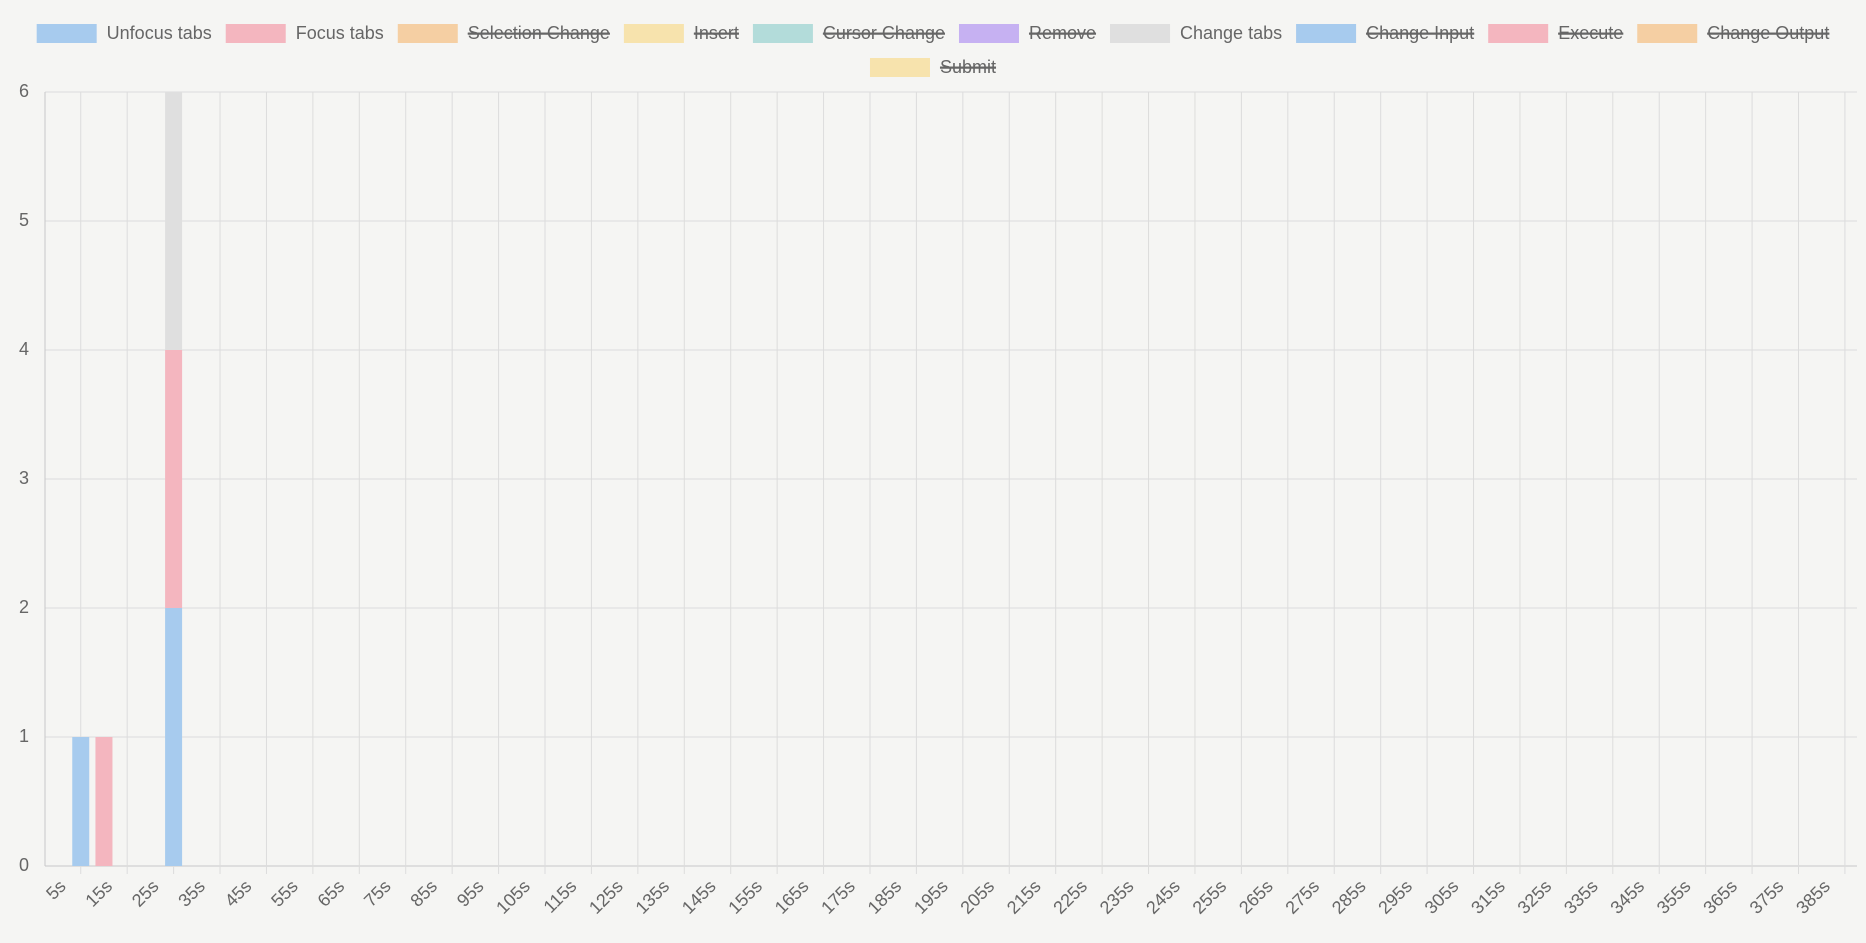 The height and width of the screenshot is (943, 1866). Describe the element at coordinates (838, 897) in the screenshot. I see `x-tick-label: 175s` at that location.